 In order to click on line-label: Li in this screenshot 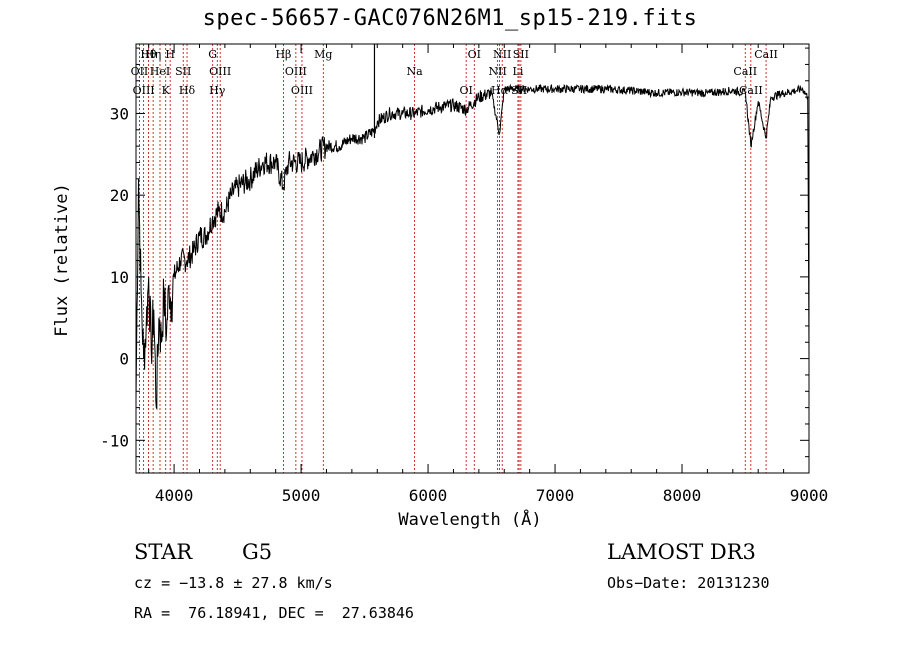, I will do `click(518, 71)`.